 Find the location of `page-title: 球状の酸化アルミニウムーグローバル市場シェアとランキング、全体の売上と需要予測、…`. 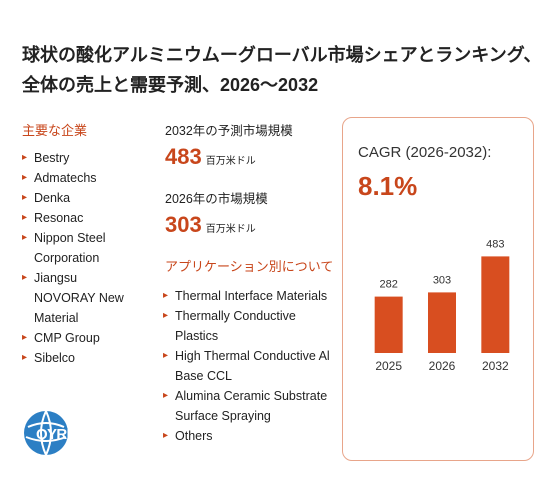

page-title: 球状の酸化アルミニウムーグローバル市場シェアとランキング、全体の売上と需要予測、… is located at coordinates (282, 70).